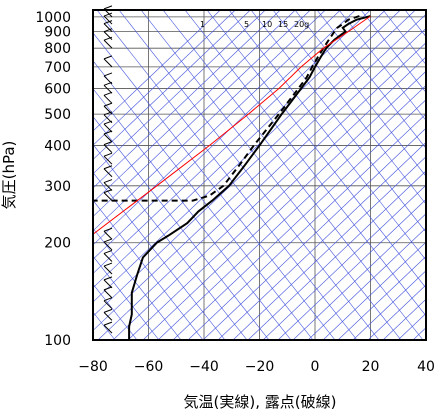  I want to click on y-tick-label: 200, so click(57, 244).